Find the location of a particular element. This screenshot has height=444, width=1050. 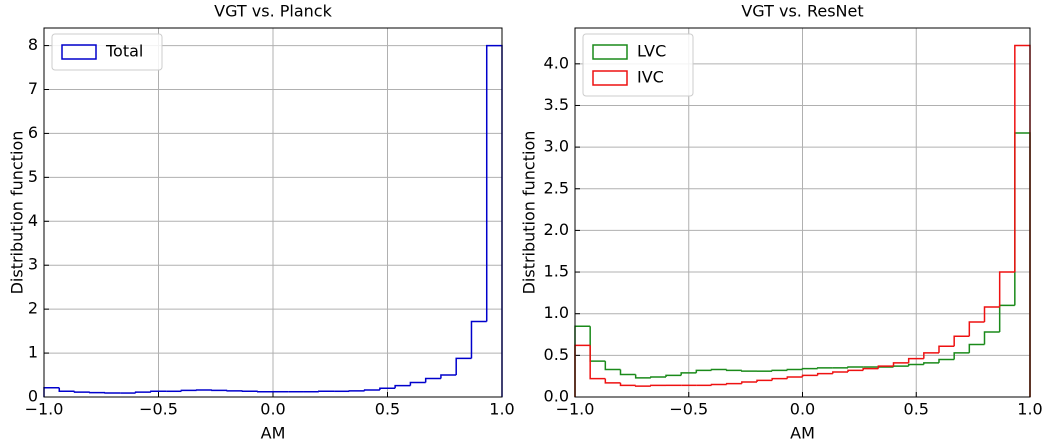

y-tick-label: 1 is located at coordinates (33, 352).